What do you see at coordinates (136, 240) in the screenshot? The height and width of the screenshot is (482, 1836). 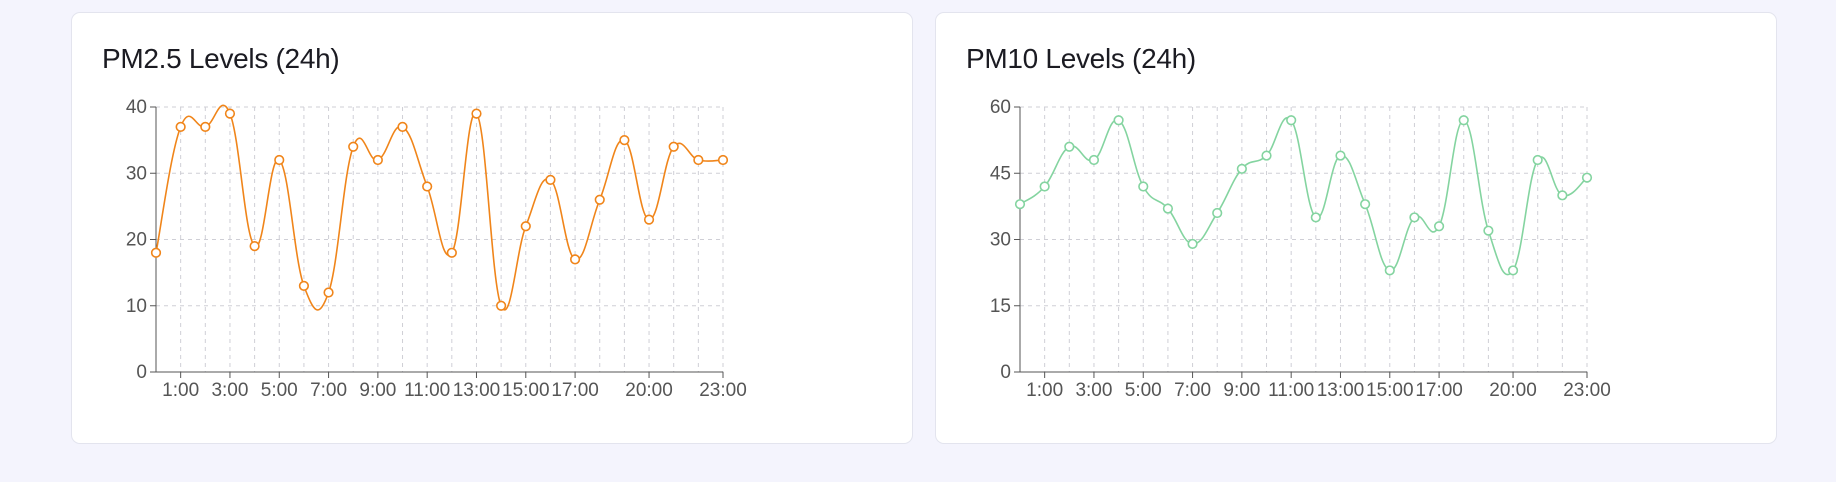 I see `y-tick-label: 20` at bounding box center [136, 240].